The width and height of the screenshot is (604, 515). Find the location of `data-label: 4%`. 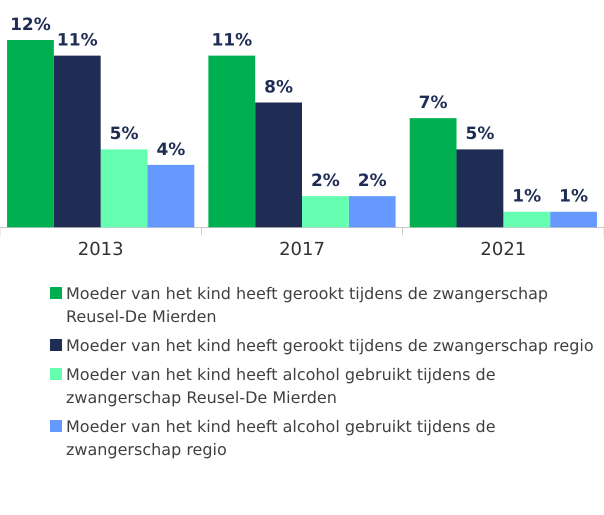

data-label: 4% is located at coordinates (171, 150).